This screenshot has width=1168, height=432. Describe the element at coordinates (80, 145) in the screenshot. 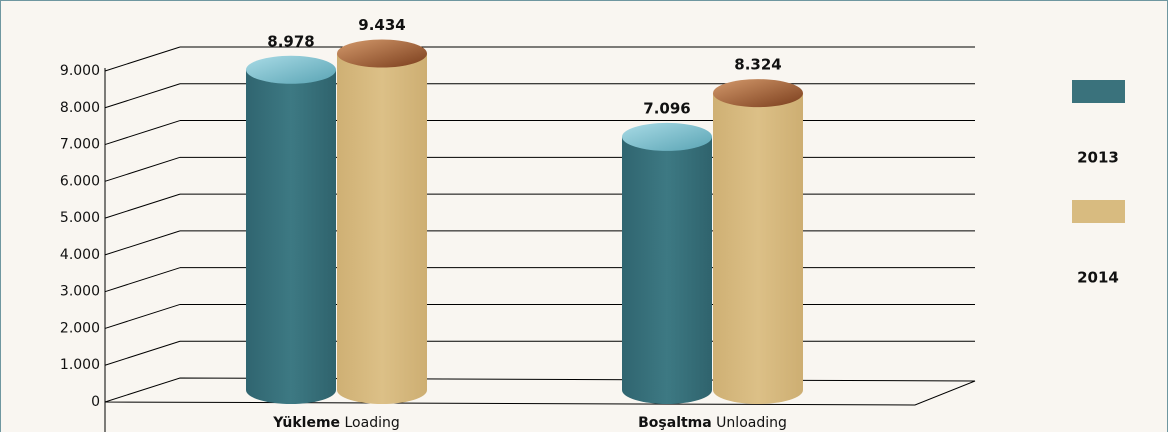

I see `y-tick-label: 7.000` at that location.